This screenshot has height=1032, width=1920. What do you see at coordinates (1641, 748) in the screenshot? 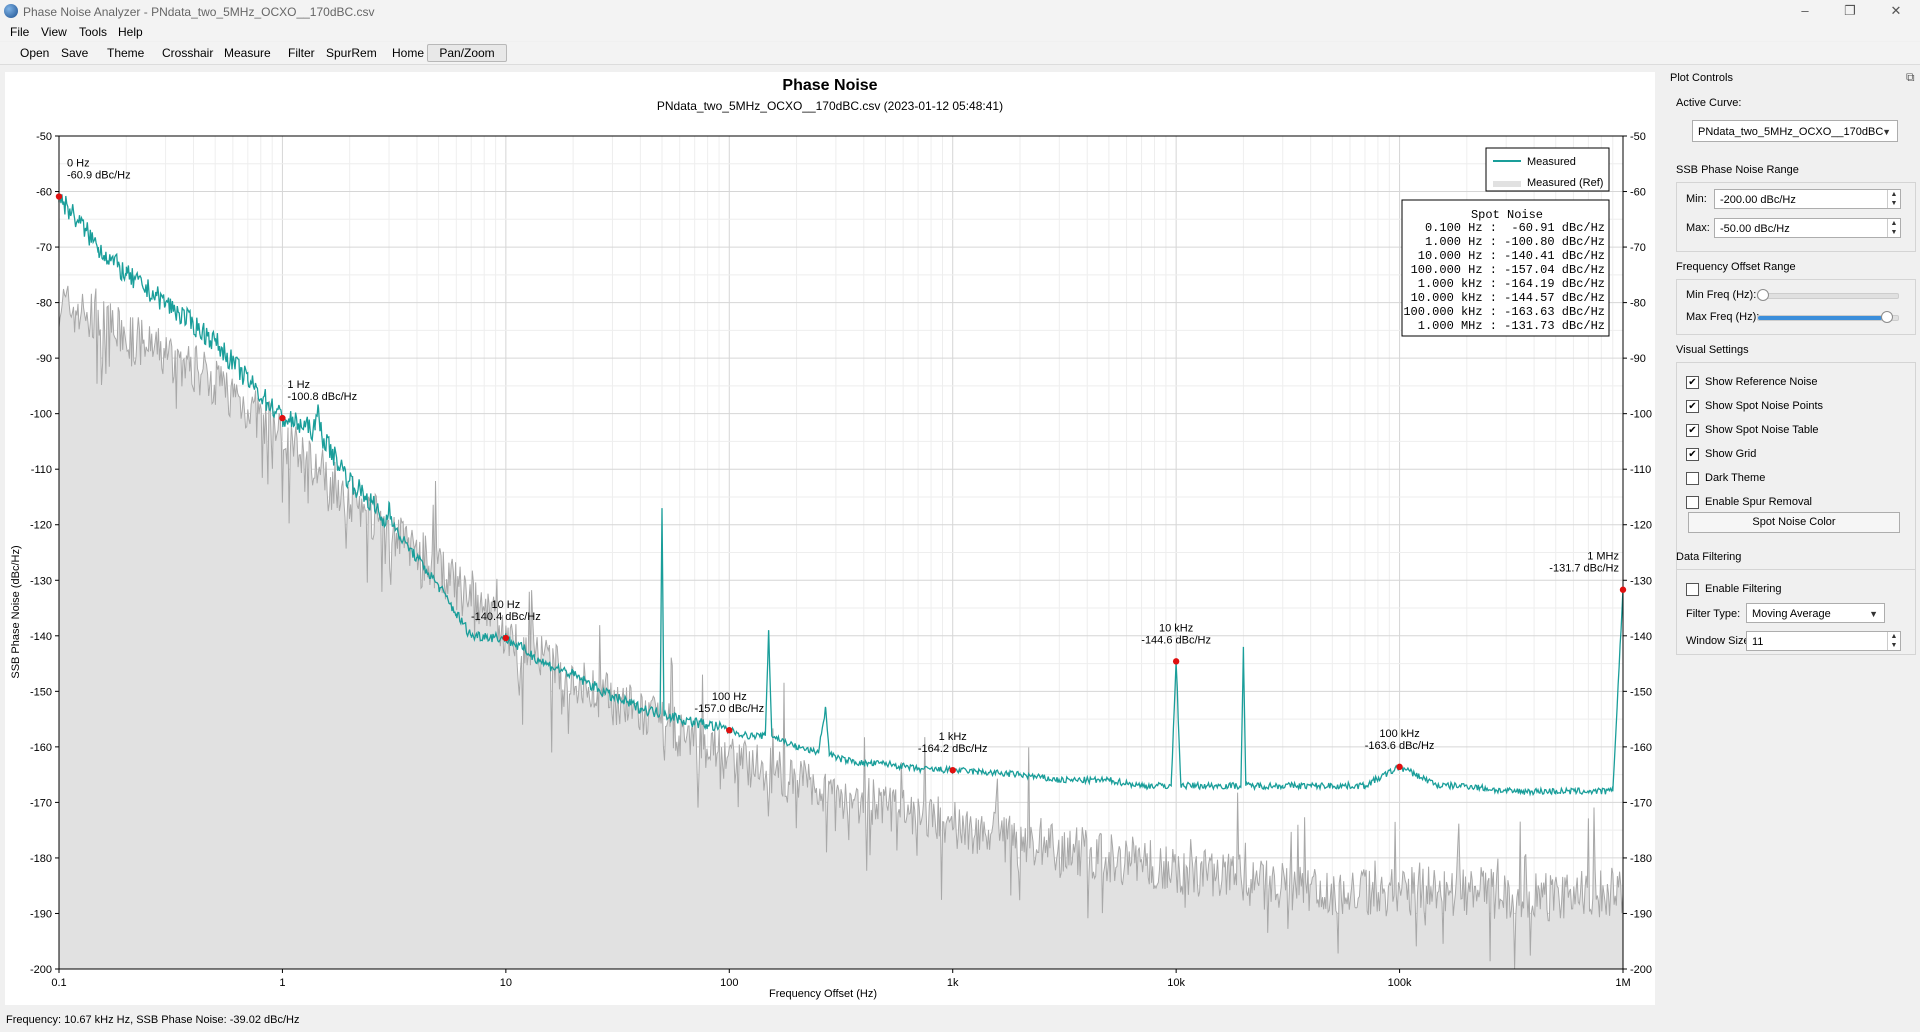
I see `y-tick-label: -160` at bounding box center [1641, 748].